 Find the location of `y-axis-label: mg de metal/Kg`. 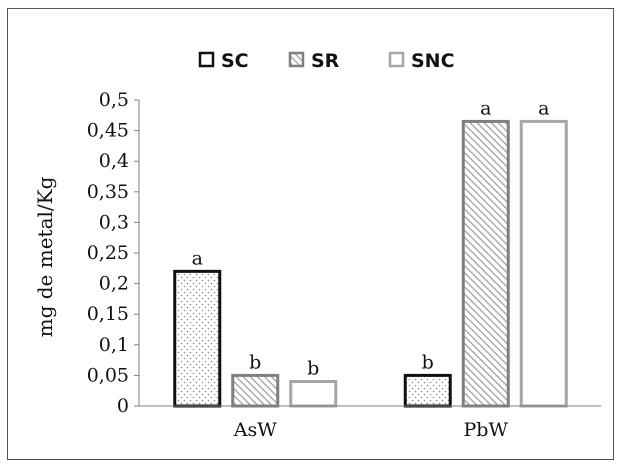

y-axis-label: mg de metal/Kg is located at coordinates (45, 256).